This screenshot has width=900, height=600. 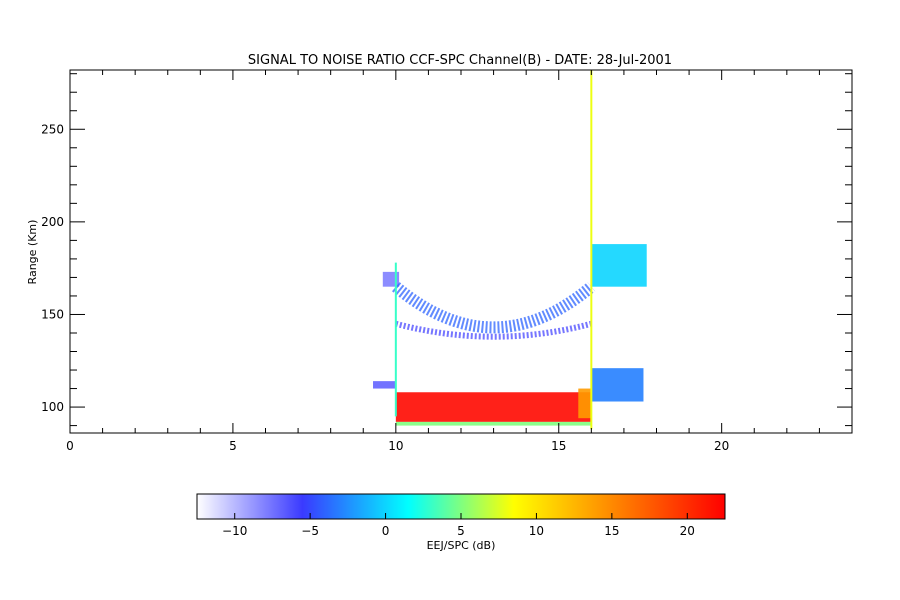 I want to click on x-tick-label: 10, so click(x=395, y=446).